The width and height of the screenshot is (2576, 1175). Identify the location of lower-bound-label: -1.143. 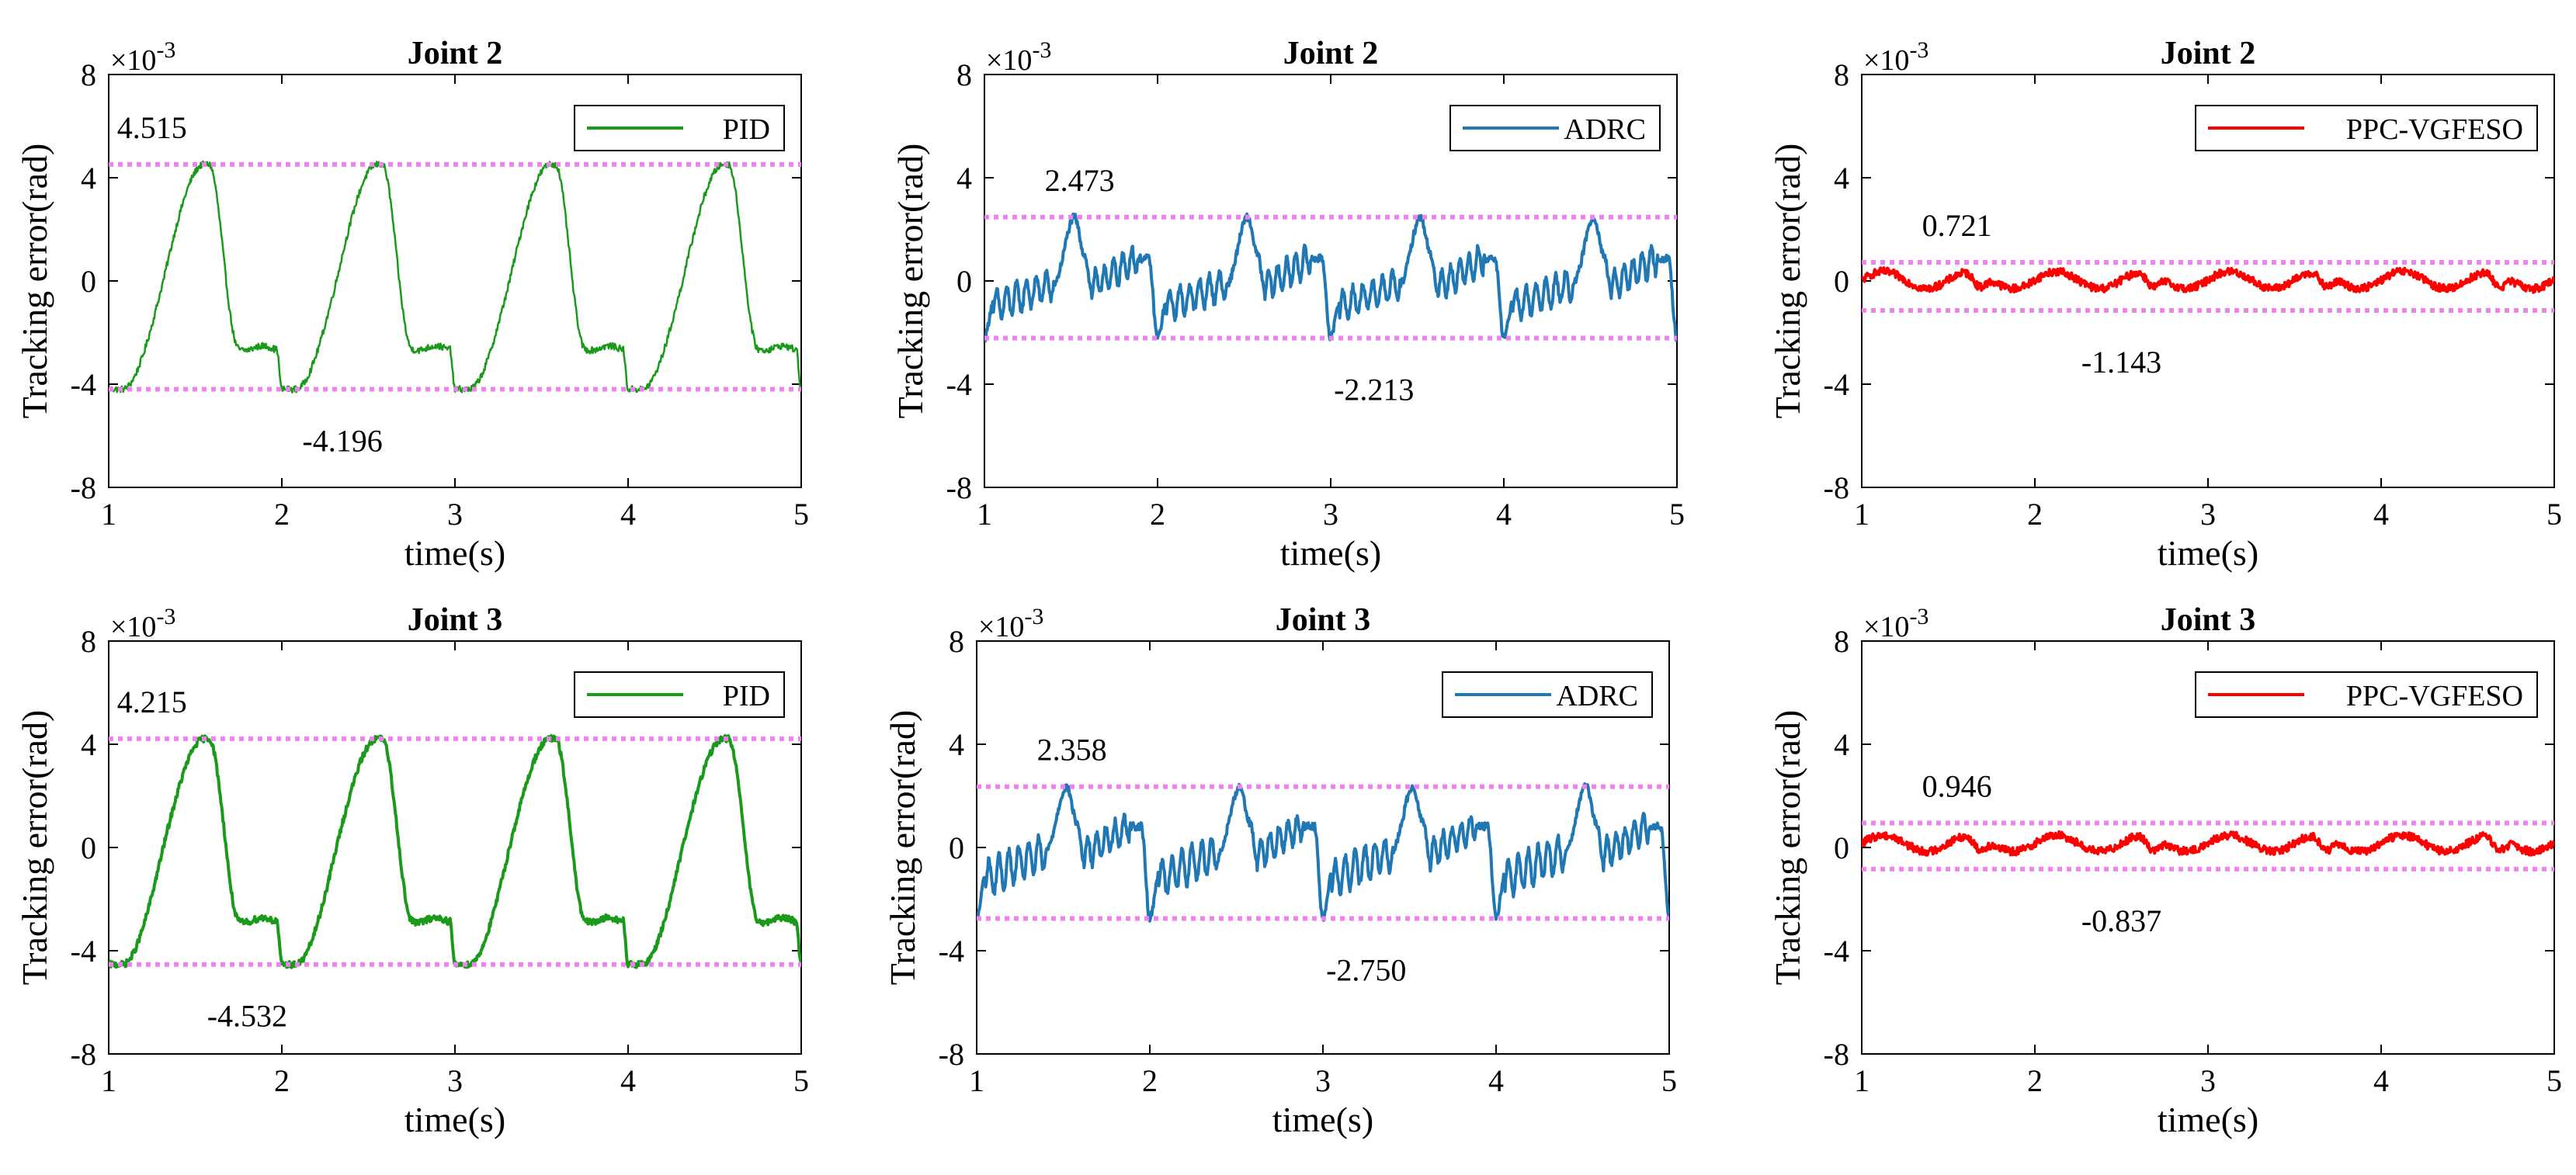
(2121, 362).